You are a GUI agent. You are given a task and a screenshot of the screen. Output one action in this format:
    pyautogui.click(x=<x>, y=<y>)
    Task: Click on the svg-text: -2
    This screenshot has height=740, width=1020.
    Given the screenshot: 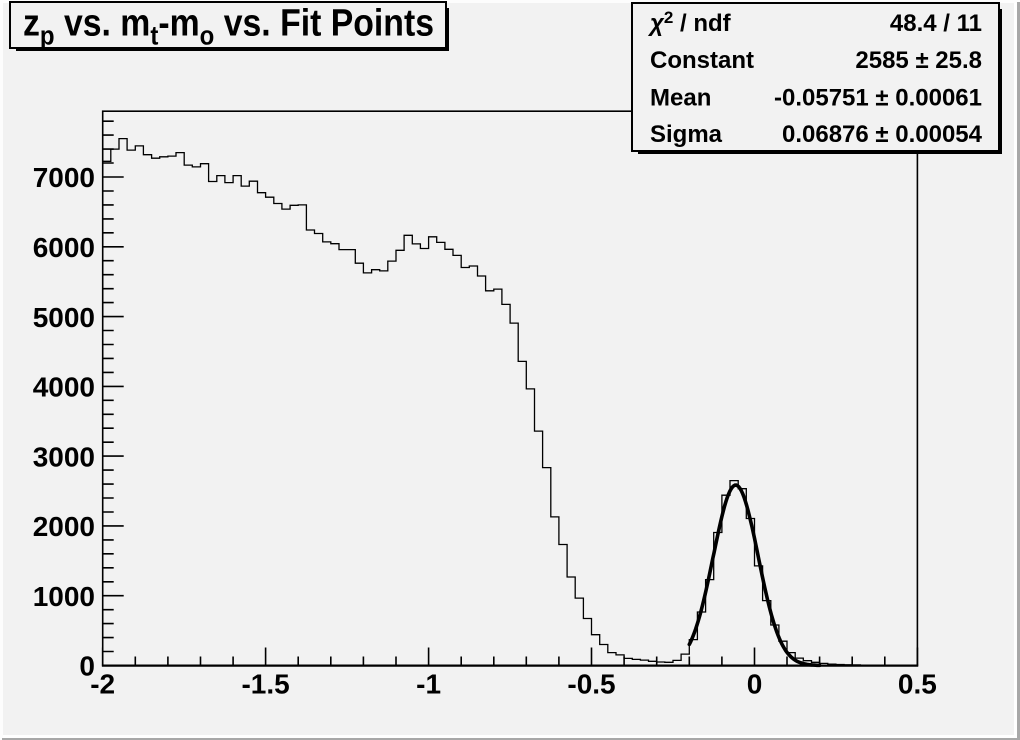 What is the action you would take?
    pyautogui.click(x=102, y=684)
    